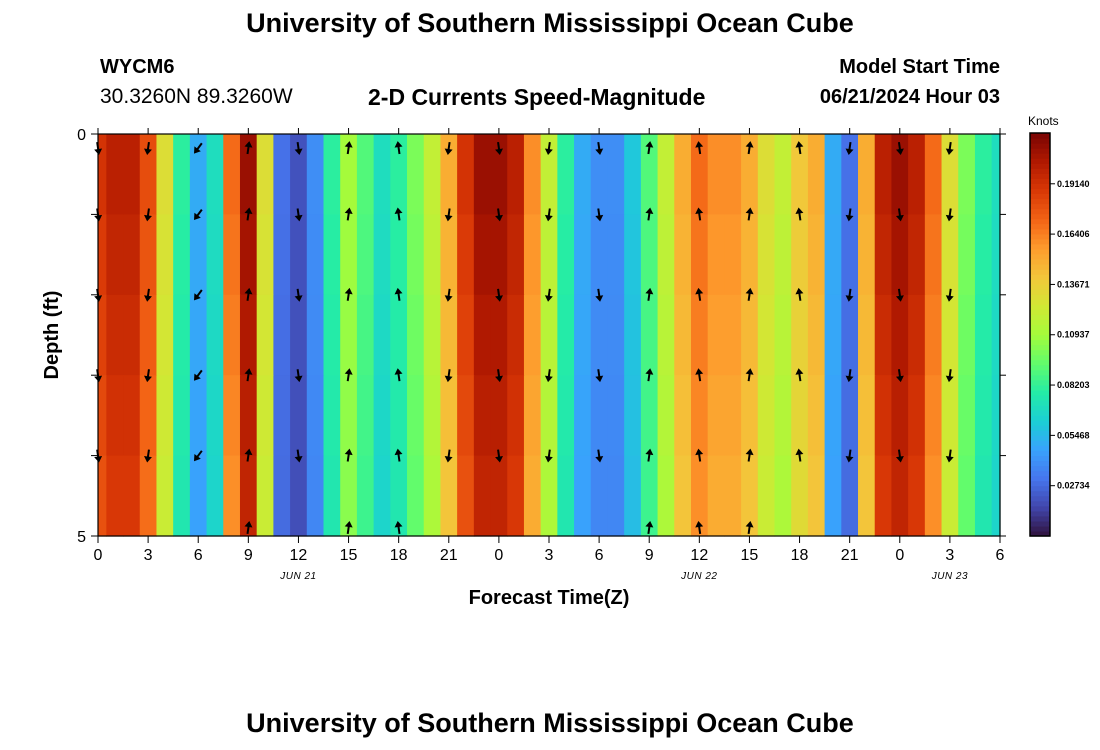  Describe the element at coordinates (148, 555) in the screenshot. I see `x-tick-label: 3` at that location.